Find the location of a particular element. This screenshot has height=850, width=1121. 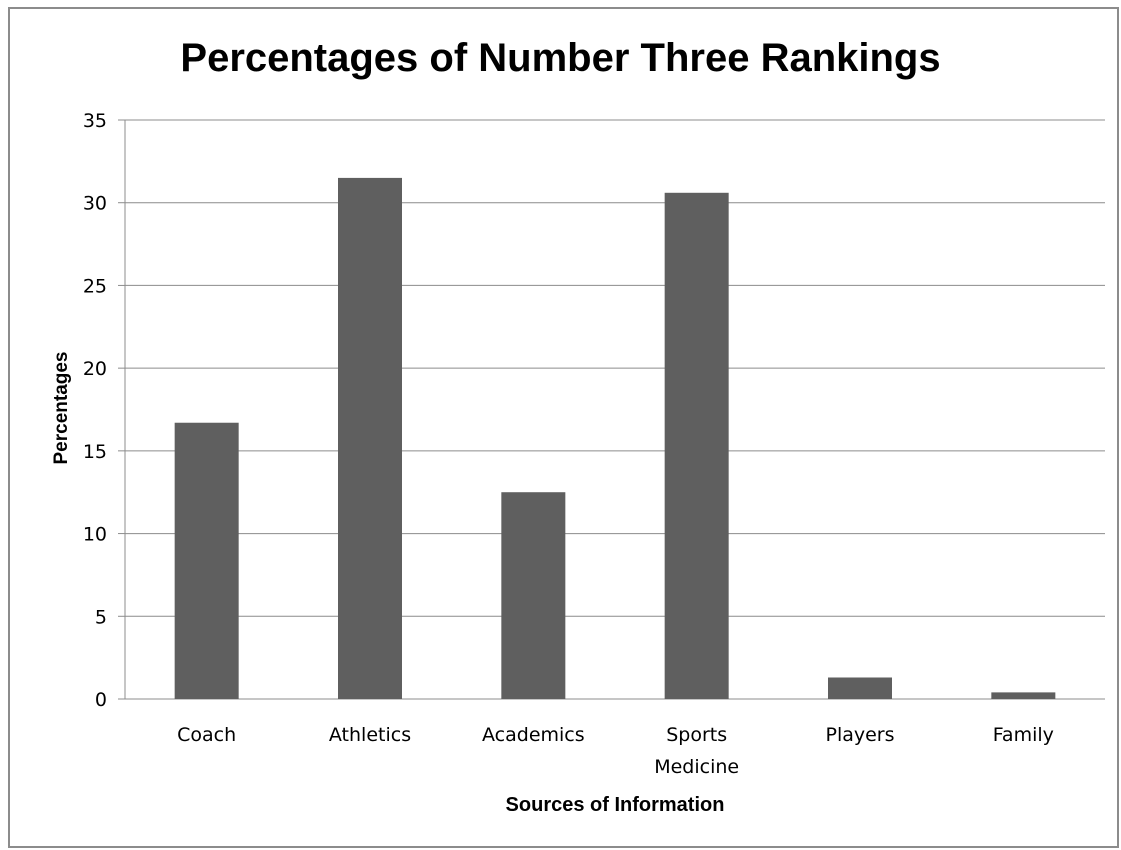

bar-sports-medicine is located at coordinates (696, 445).